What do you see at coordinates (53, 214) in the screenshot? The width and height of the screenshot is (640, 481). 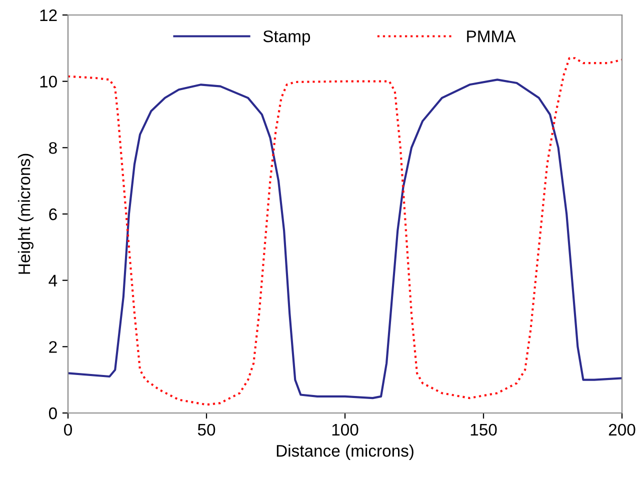 I see `y-tick-label: 6` at bounding box center [53, 214].